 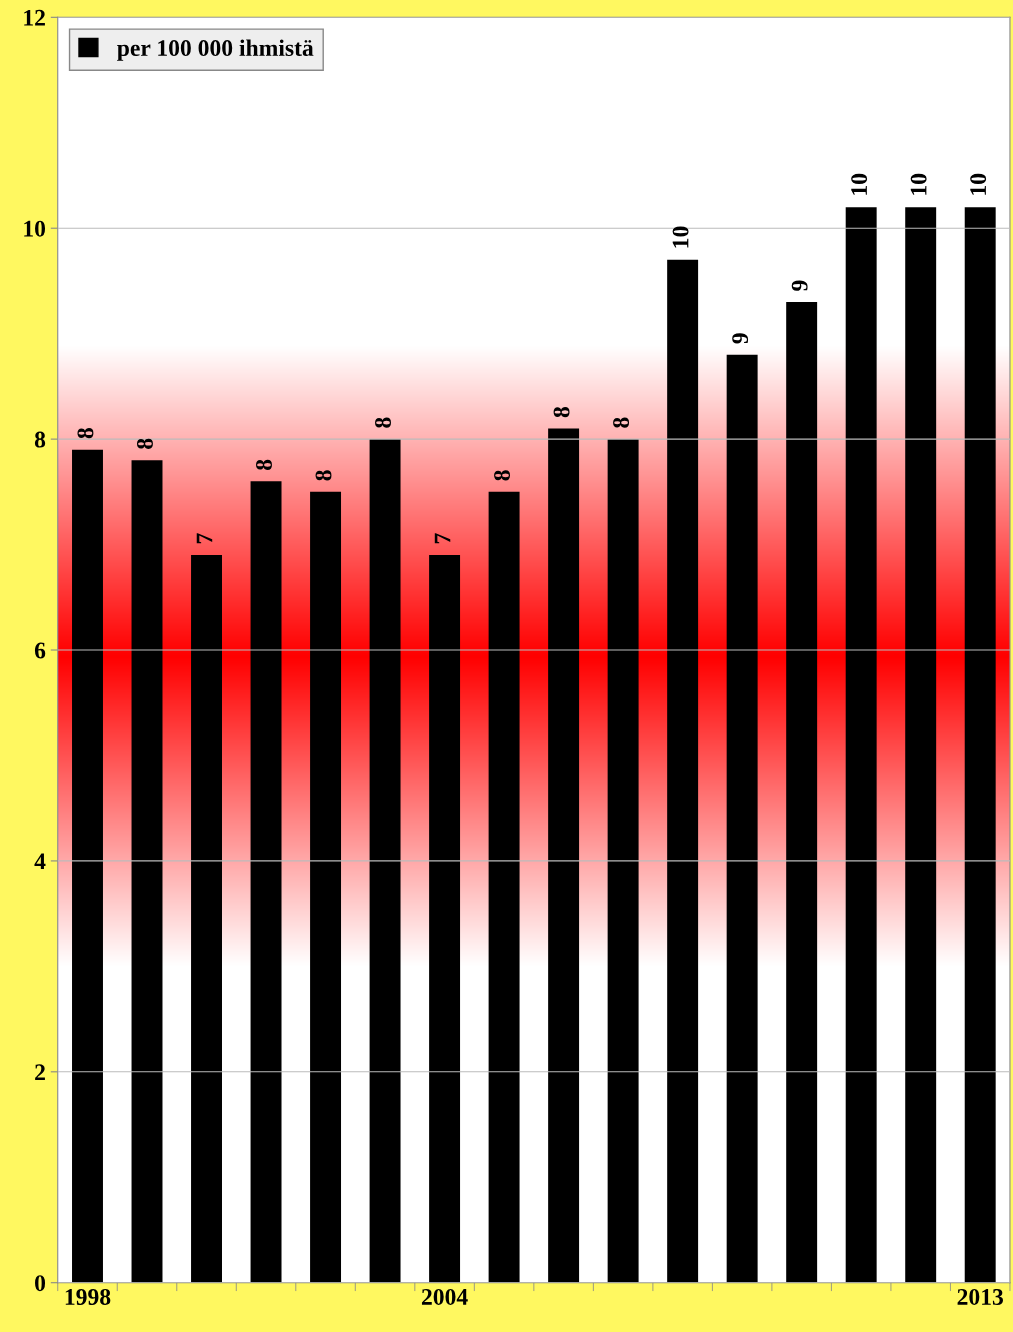 What do you see at coordinates (88, 1296) in the screenshot?
I see `x-tick-label: 1998` at bounding box center [88, 1296].